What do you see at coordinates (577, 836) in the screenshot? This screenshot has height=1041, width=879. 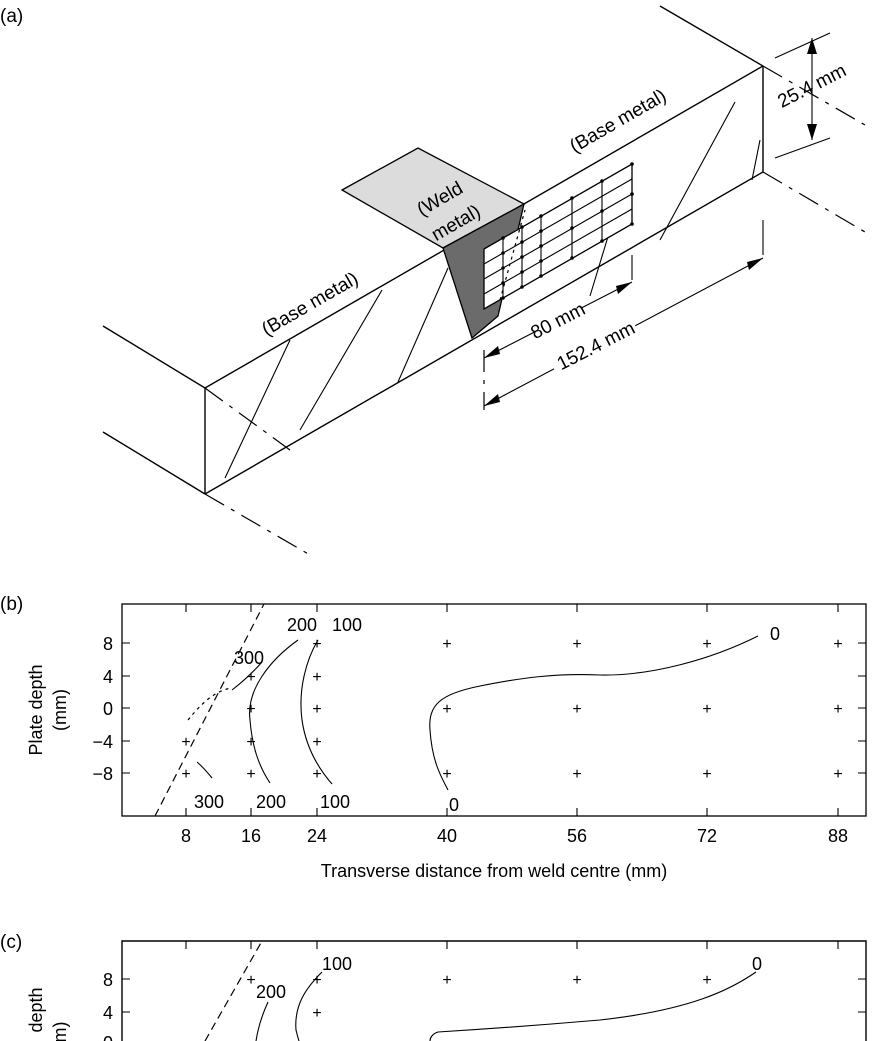 I see `x-tick-label: 56` at bounding box center [577, 836].